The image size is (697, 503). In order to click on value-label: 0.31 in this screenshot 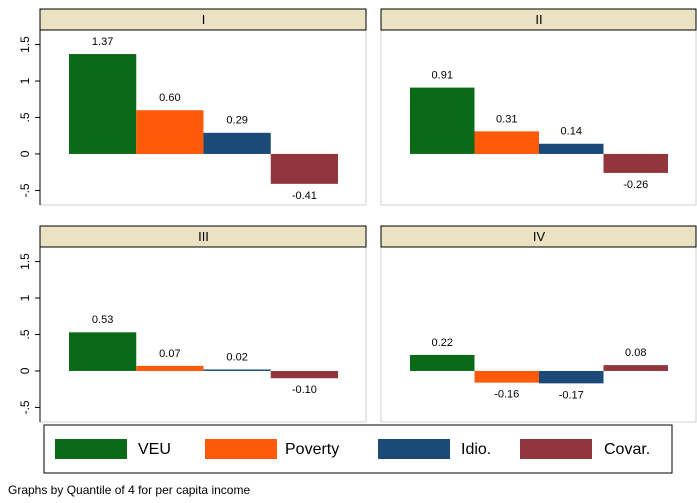, I will do `click(506, 119)`.